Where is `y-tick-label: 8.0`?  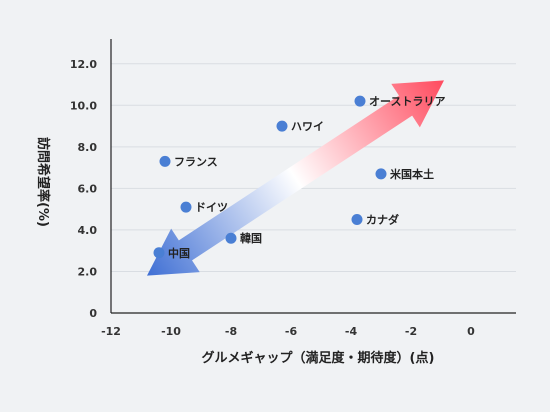 y-tick-label: 8.0 is located at coordinates (88, 147).